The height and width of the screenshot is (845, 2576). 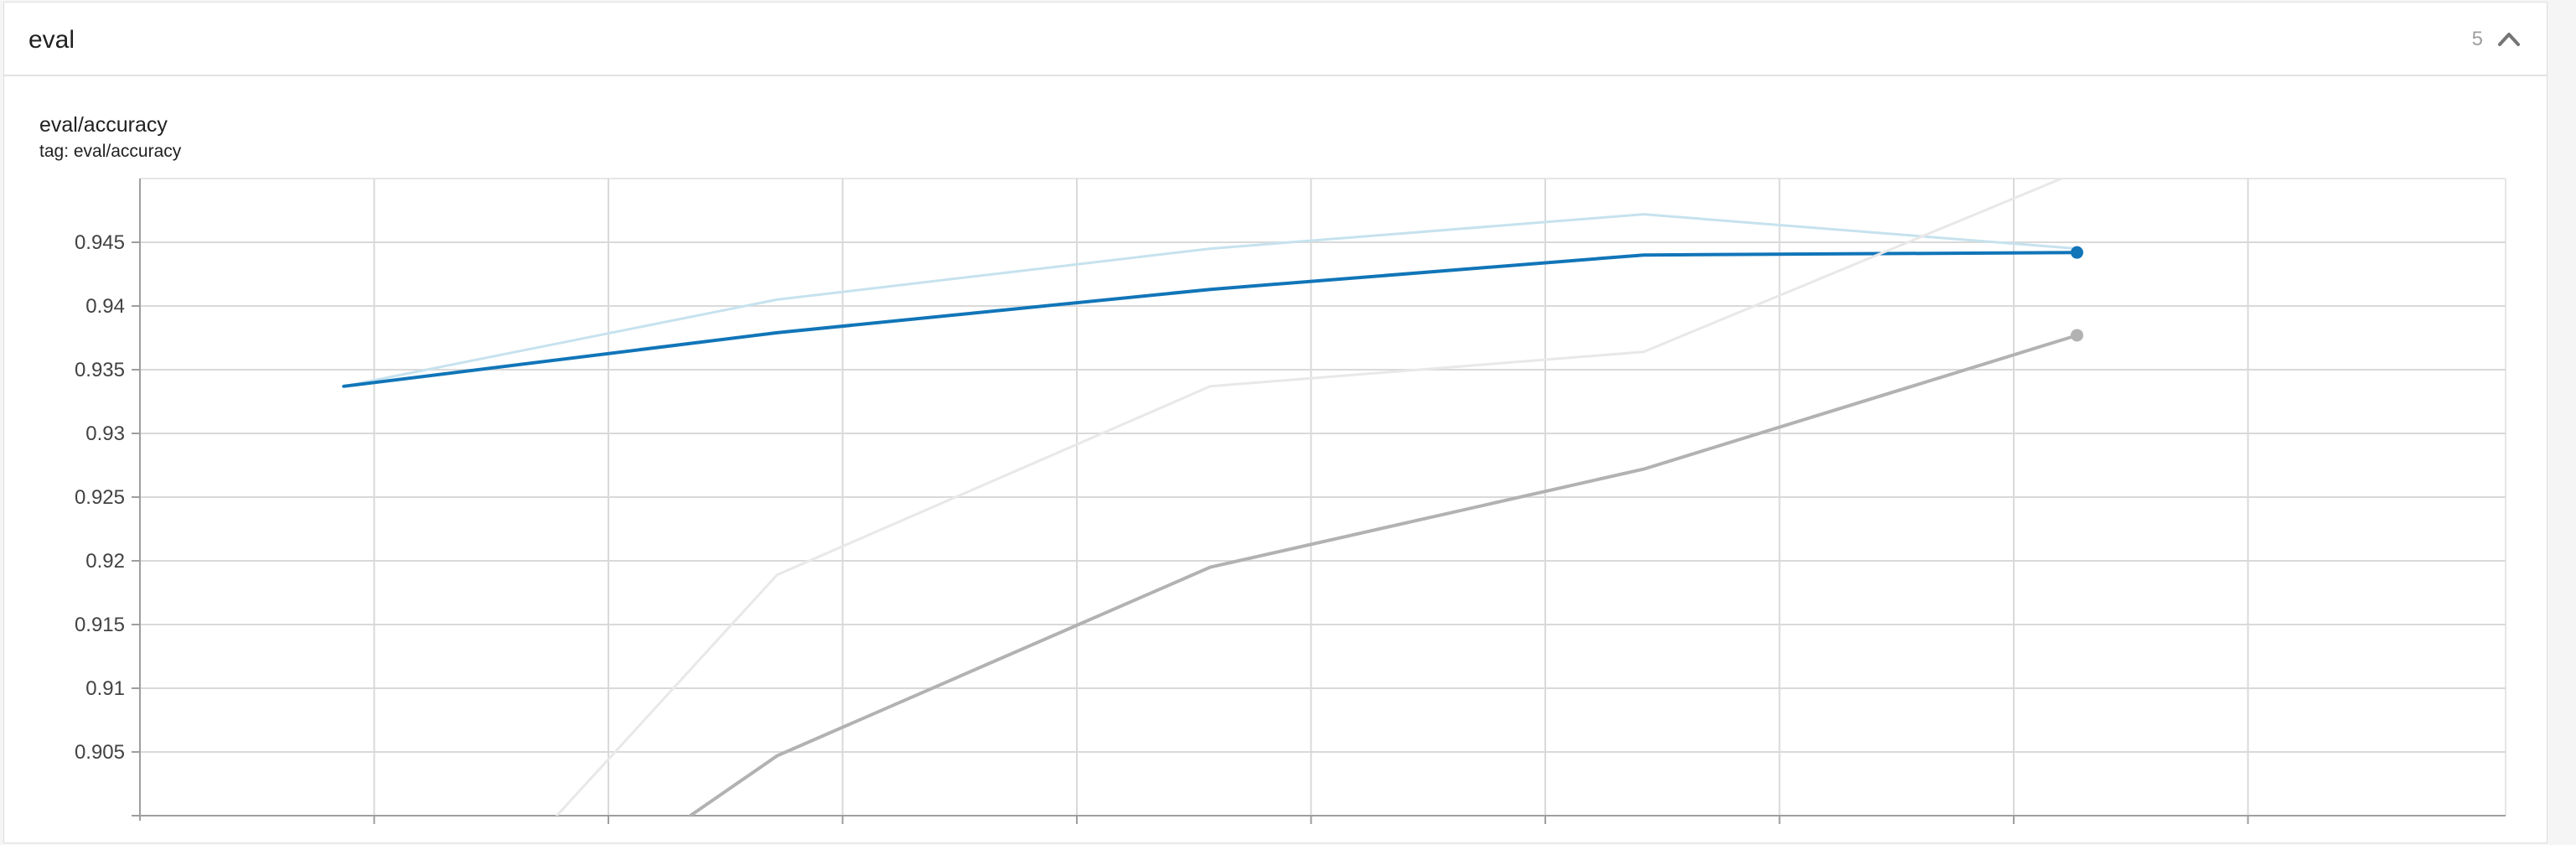 What do you see at coordinates (105, 688) in the screenshot?
I see `y-tick-label: 0.91` at bounding box center [105, 688].